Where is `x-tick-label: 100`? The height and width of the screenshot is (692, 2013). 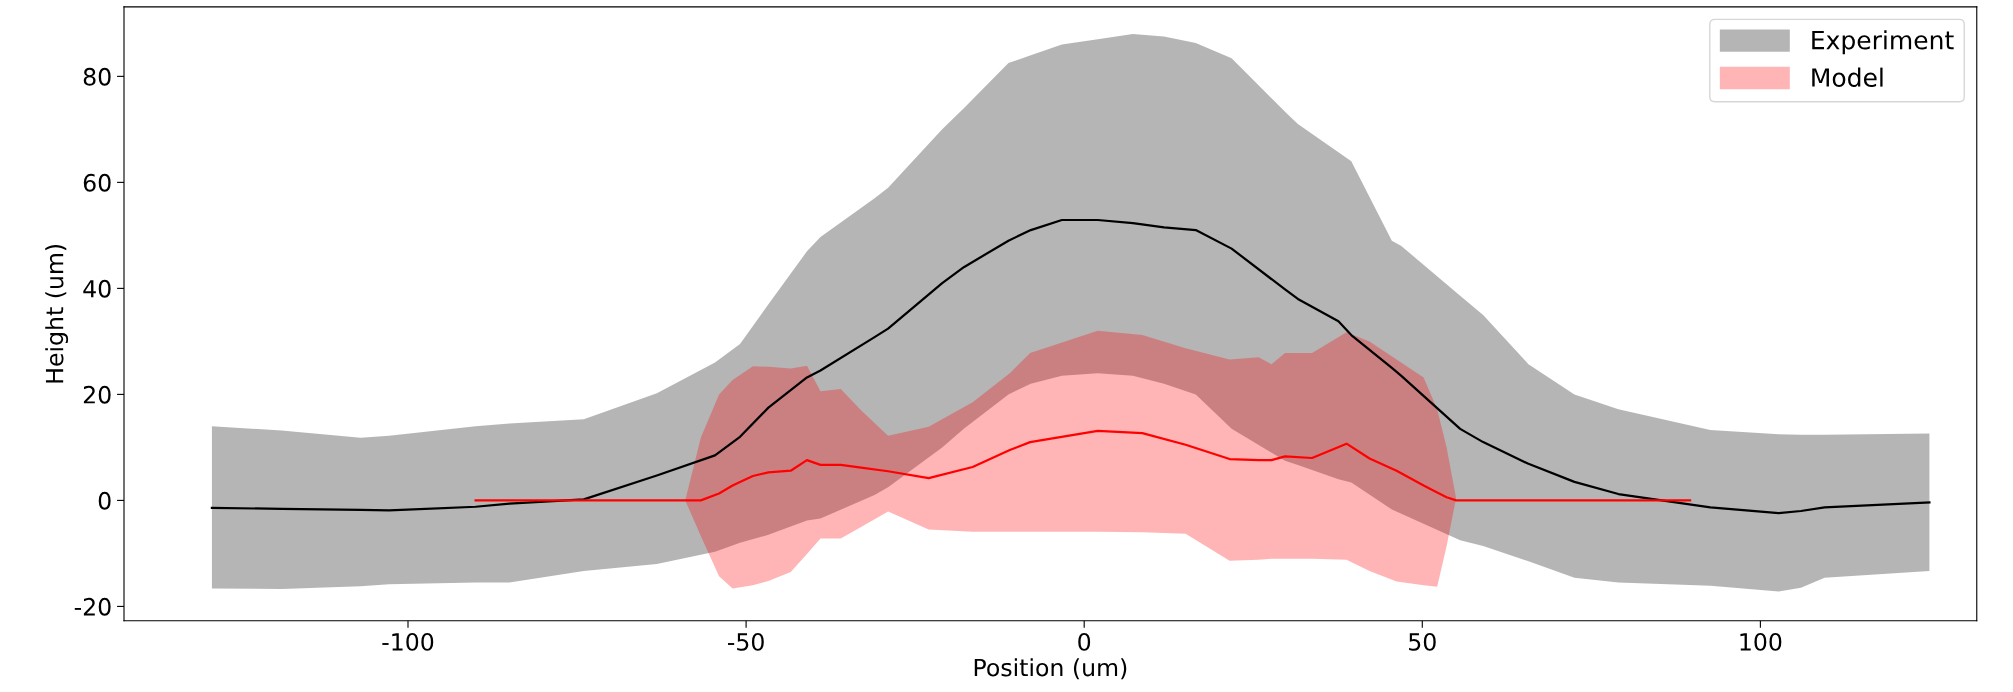 x-tick-label: 100 is located at coordinates (1761, 641).